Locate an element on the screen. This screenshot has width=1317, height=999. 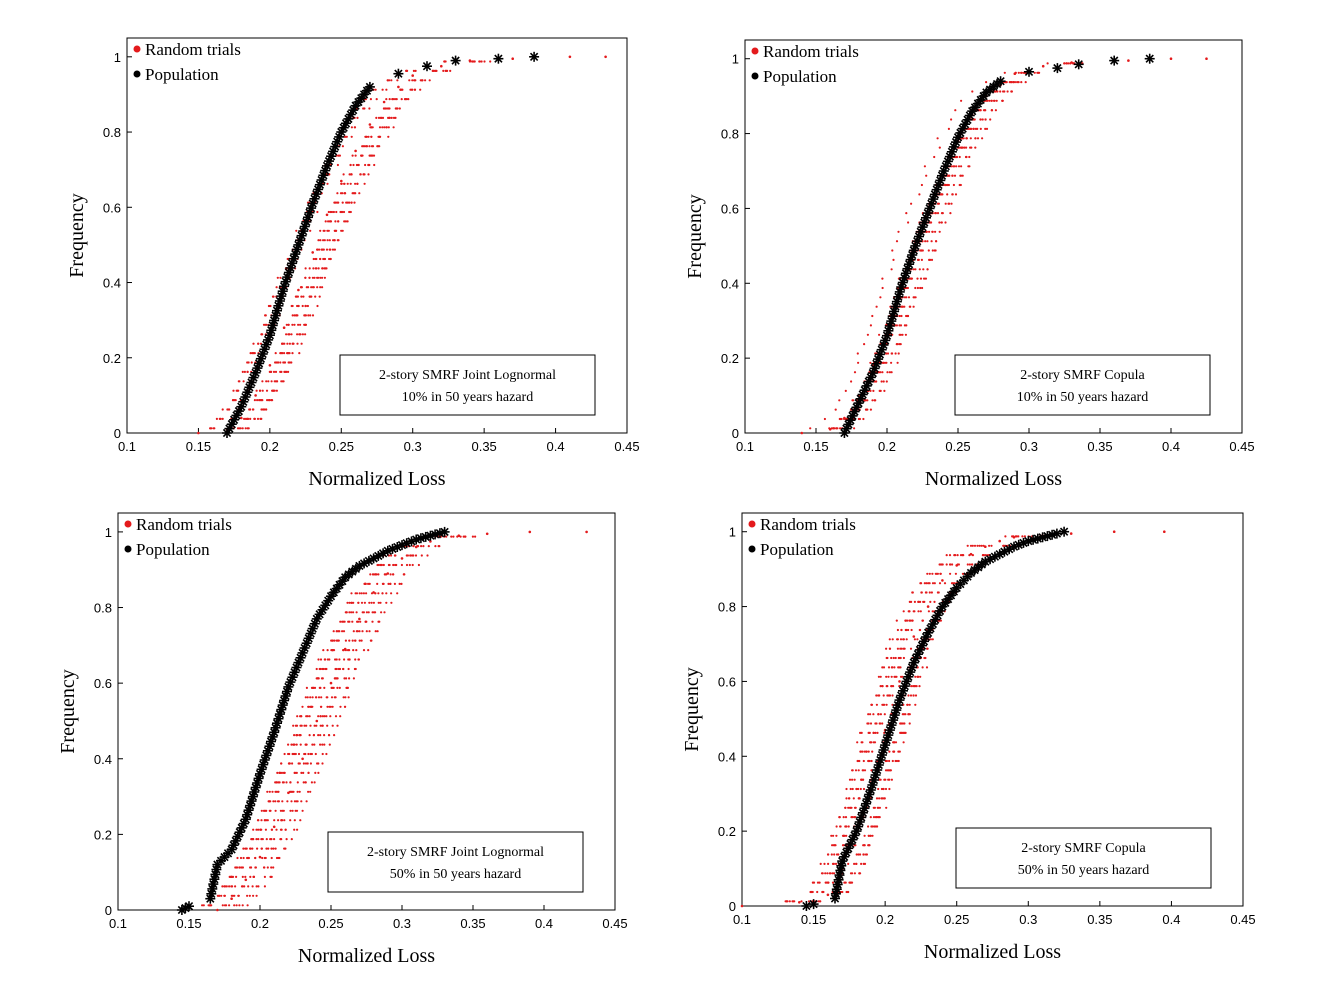
legend-label-population: Population is located at coordinates (800, 76).